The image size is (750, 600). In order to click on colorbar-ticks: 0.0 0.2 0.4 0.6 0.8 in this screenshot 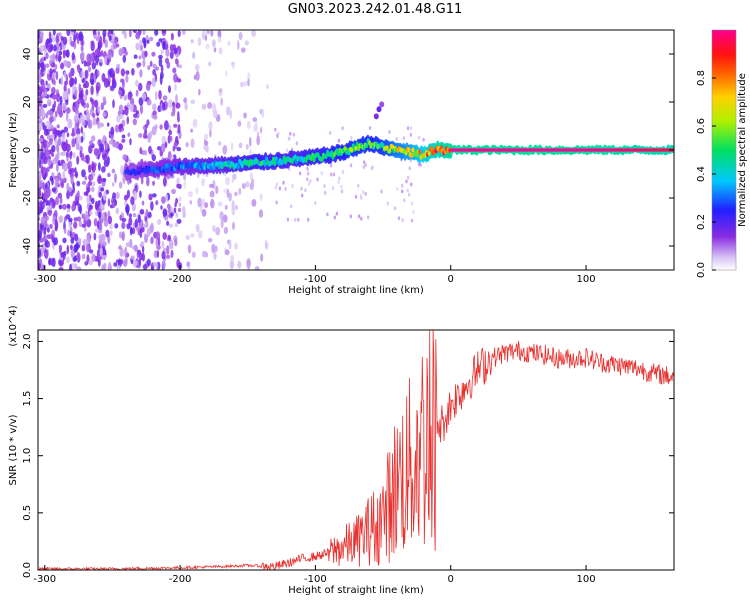, I will do `click(706, 174)`.